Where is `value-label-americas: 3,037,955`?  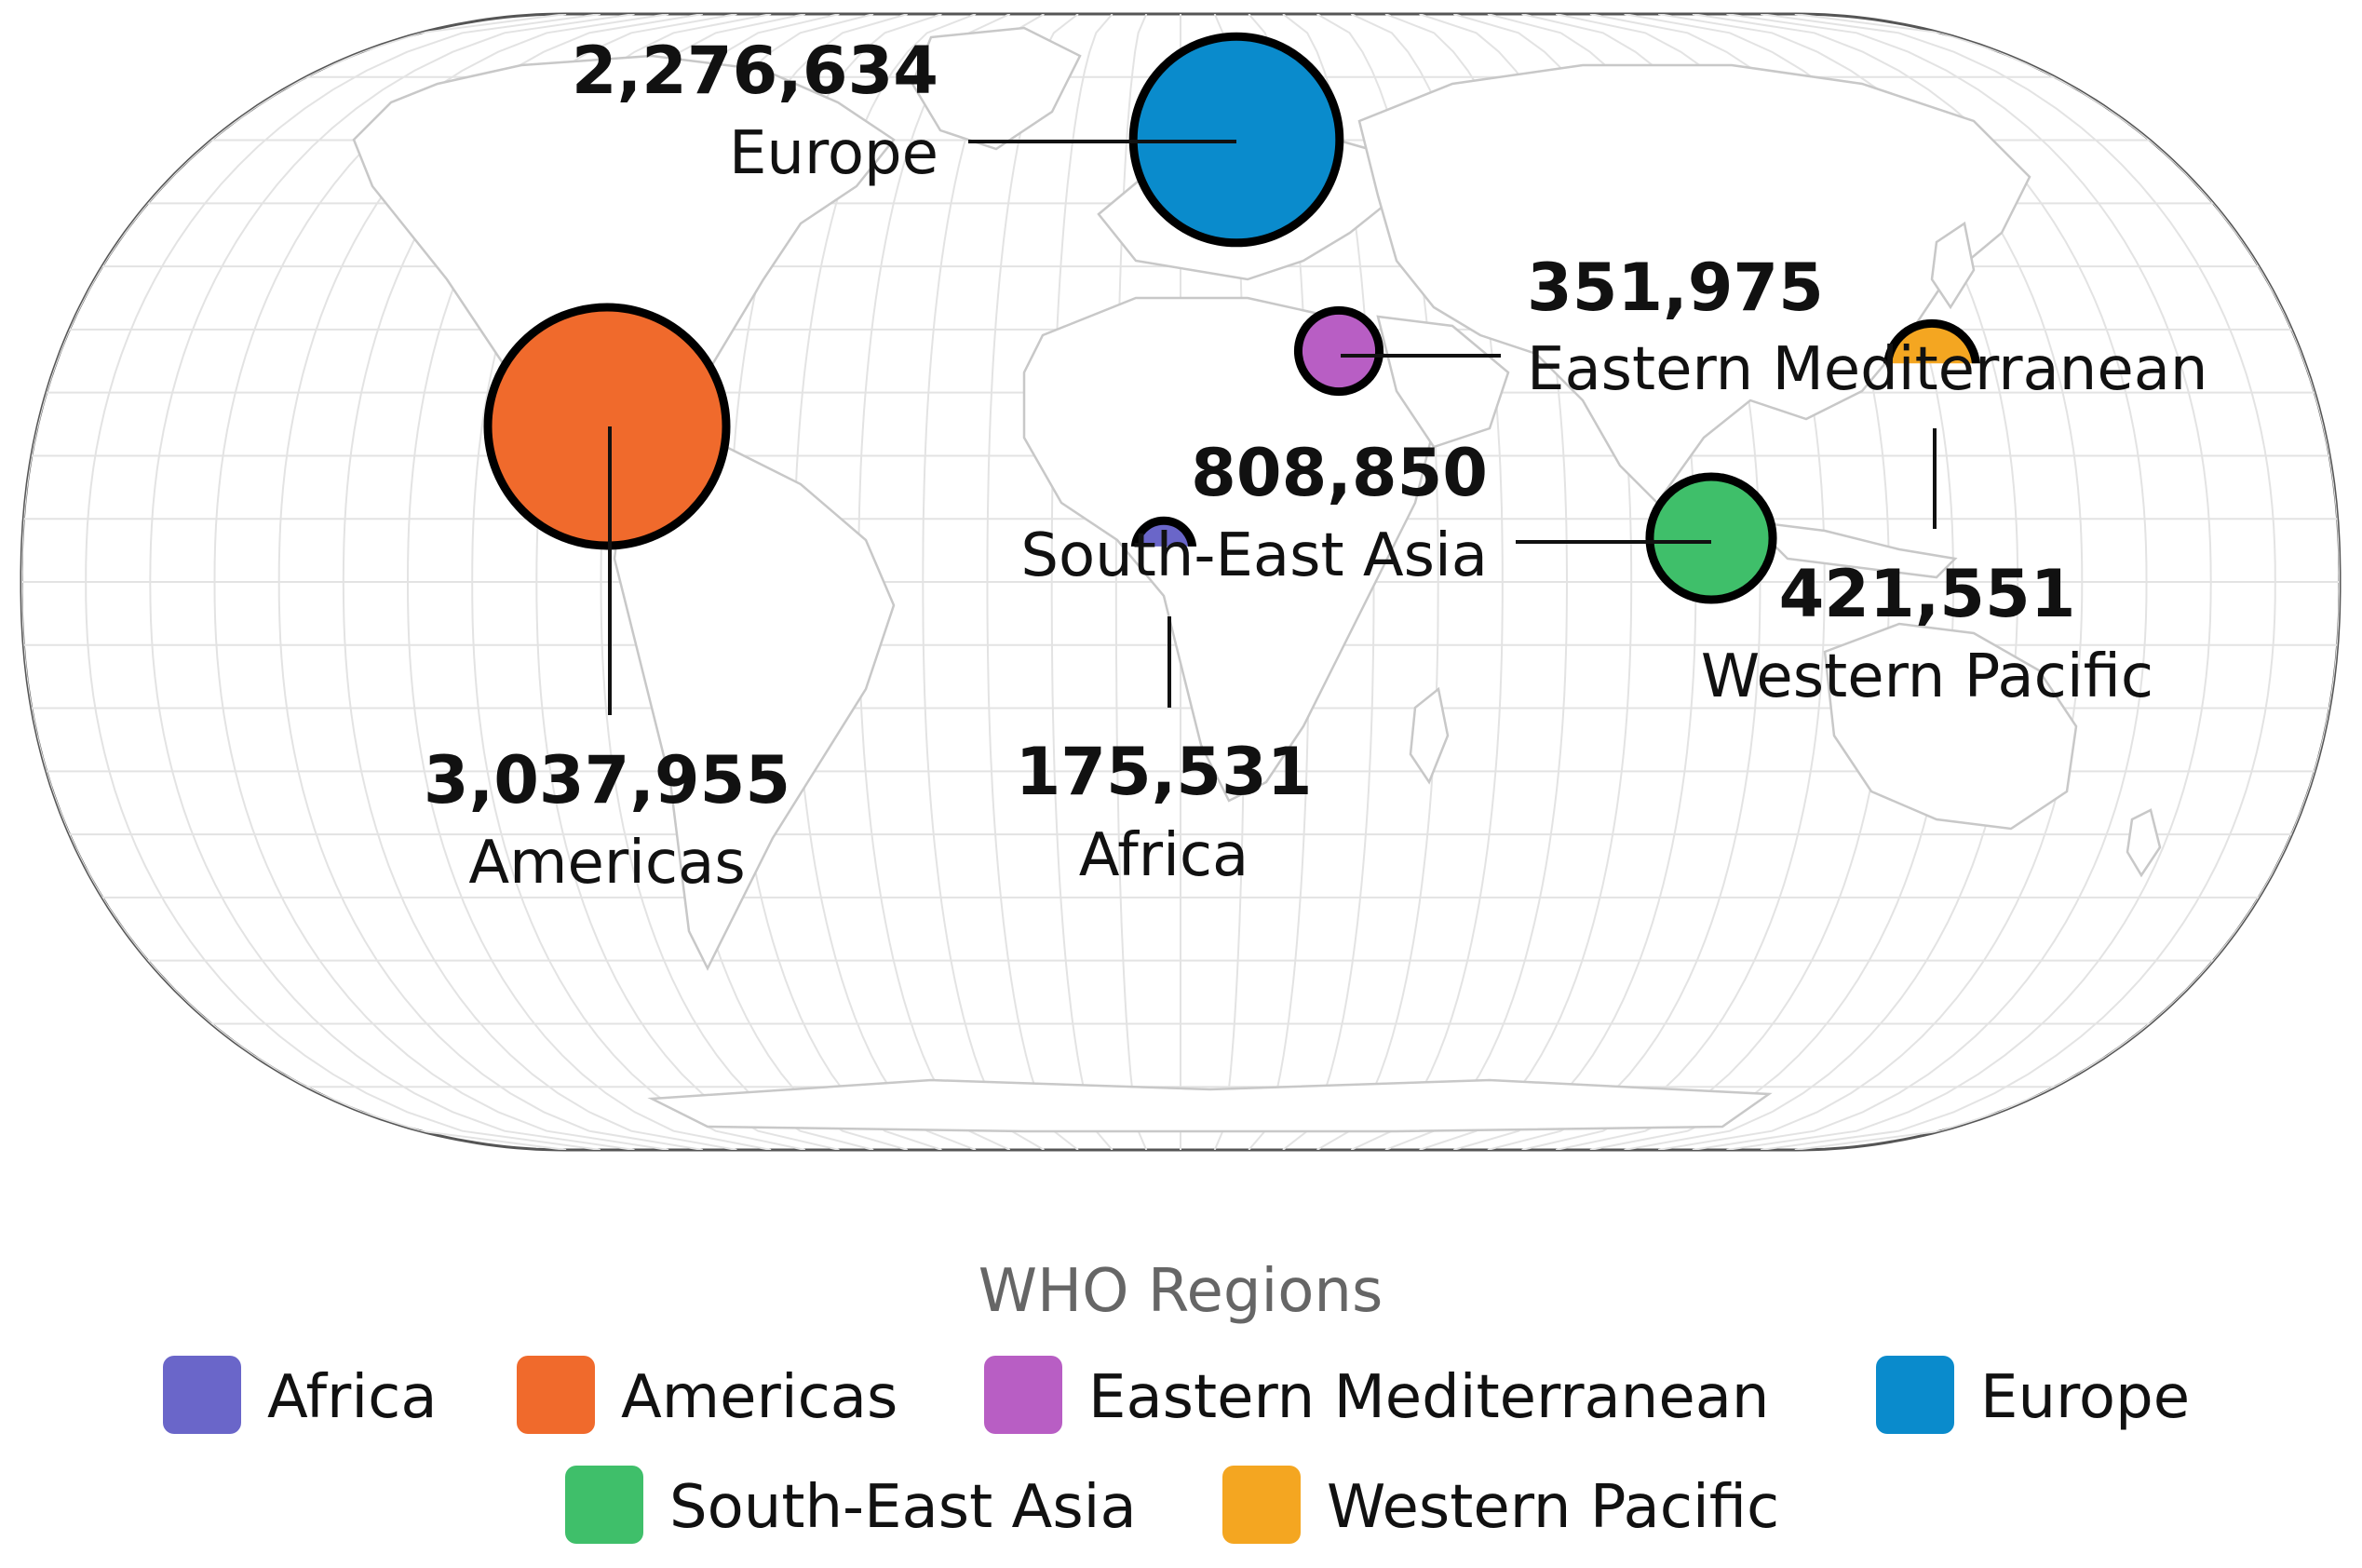 value-label-americas: 3,037,955 is located at coordinates (607, 780).